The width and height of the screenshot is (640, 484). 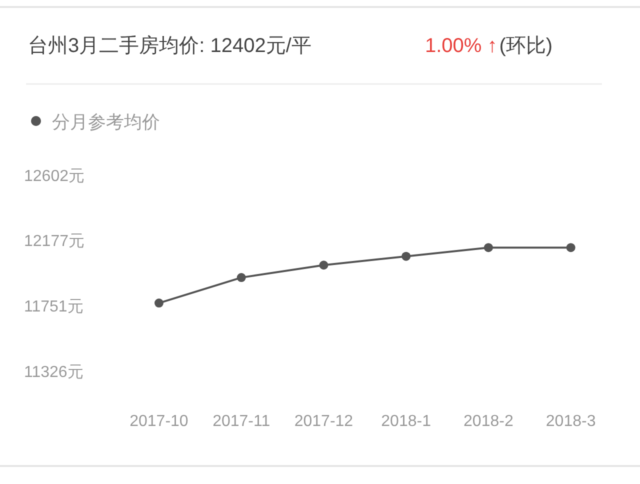 What do you see at coordinates (489, 421) in the screenshot?
I see `x-tick-label: 2018-2` at bounding box center [489, 421].